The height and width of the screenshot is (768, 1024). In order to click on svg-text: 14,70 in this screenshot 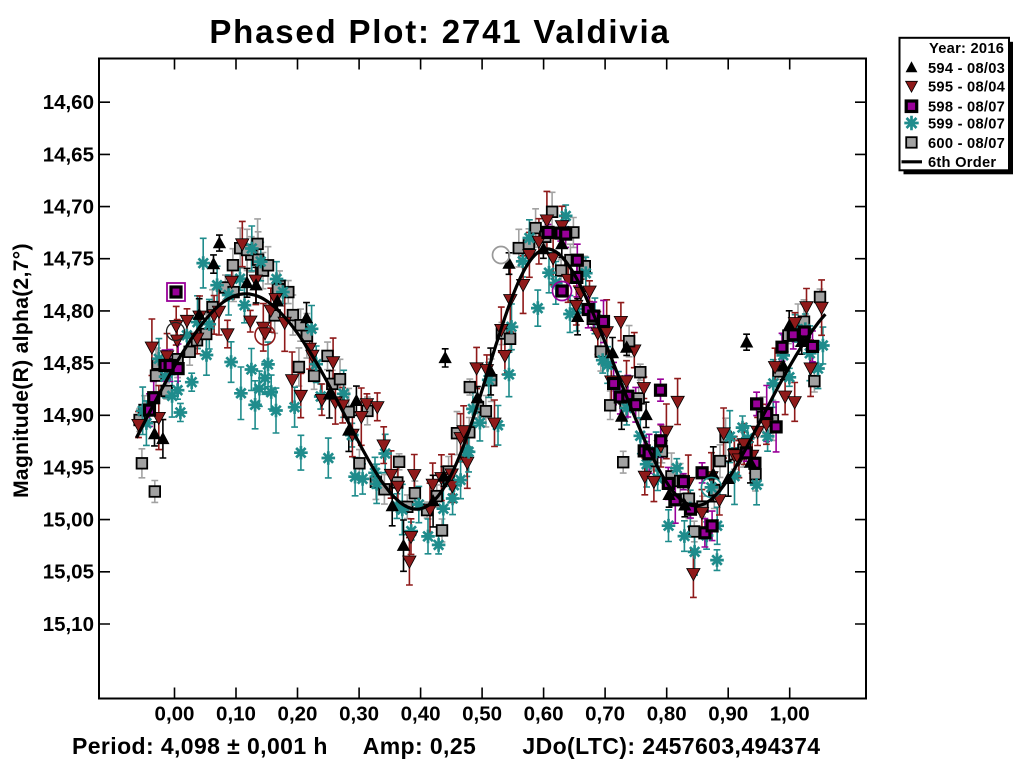, I will do `click(68, 207)`.